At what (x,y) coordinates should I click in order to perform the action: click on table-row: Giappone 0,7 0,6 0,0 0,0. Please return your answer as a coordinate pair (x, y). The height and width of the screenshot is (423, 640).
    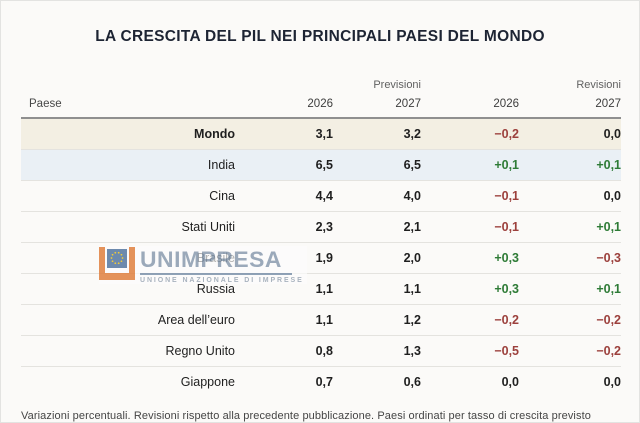
    Looking at the image, I should click on (321, 382).